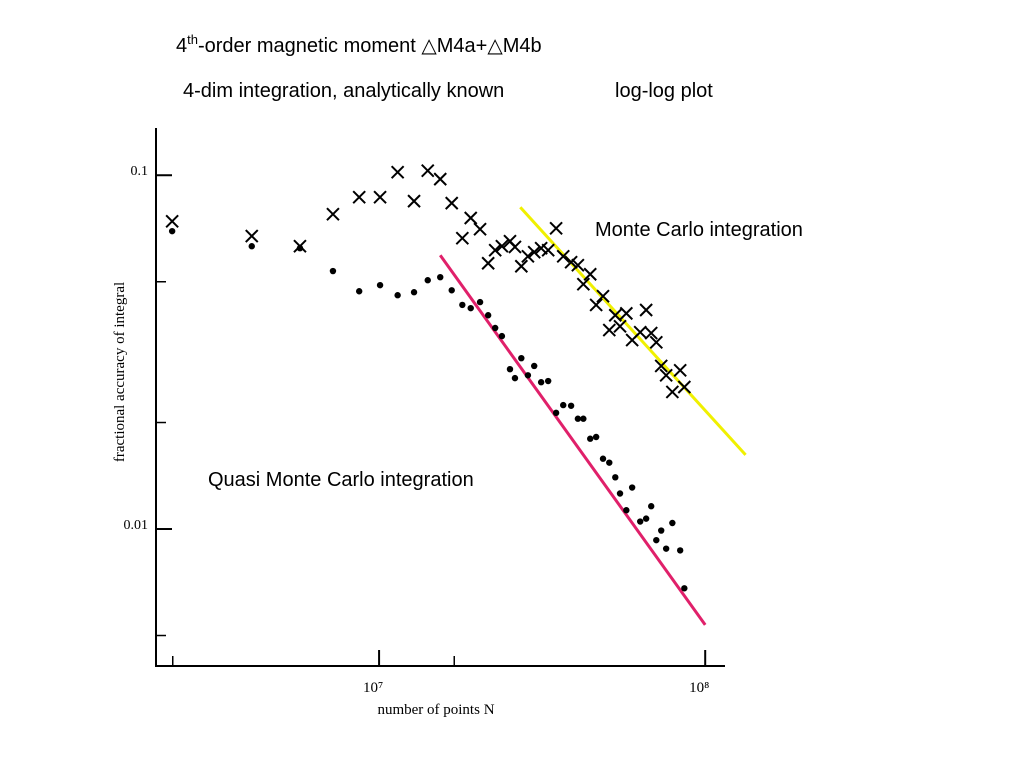 The image size is (1024, 768). I want to click on chart-title: 4th-order magnetic moment △M4a+△M4b, so click(359, 44).